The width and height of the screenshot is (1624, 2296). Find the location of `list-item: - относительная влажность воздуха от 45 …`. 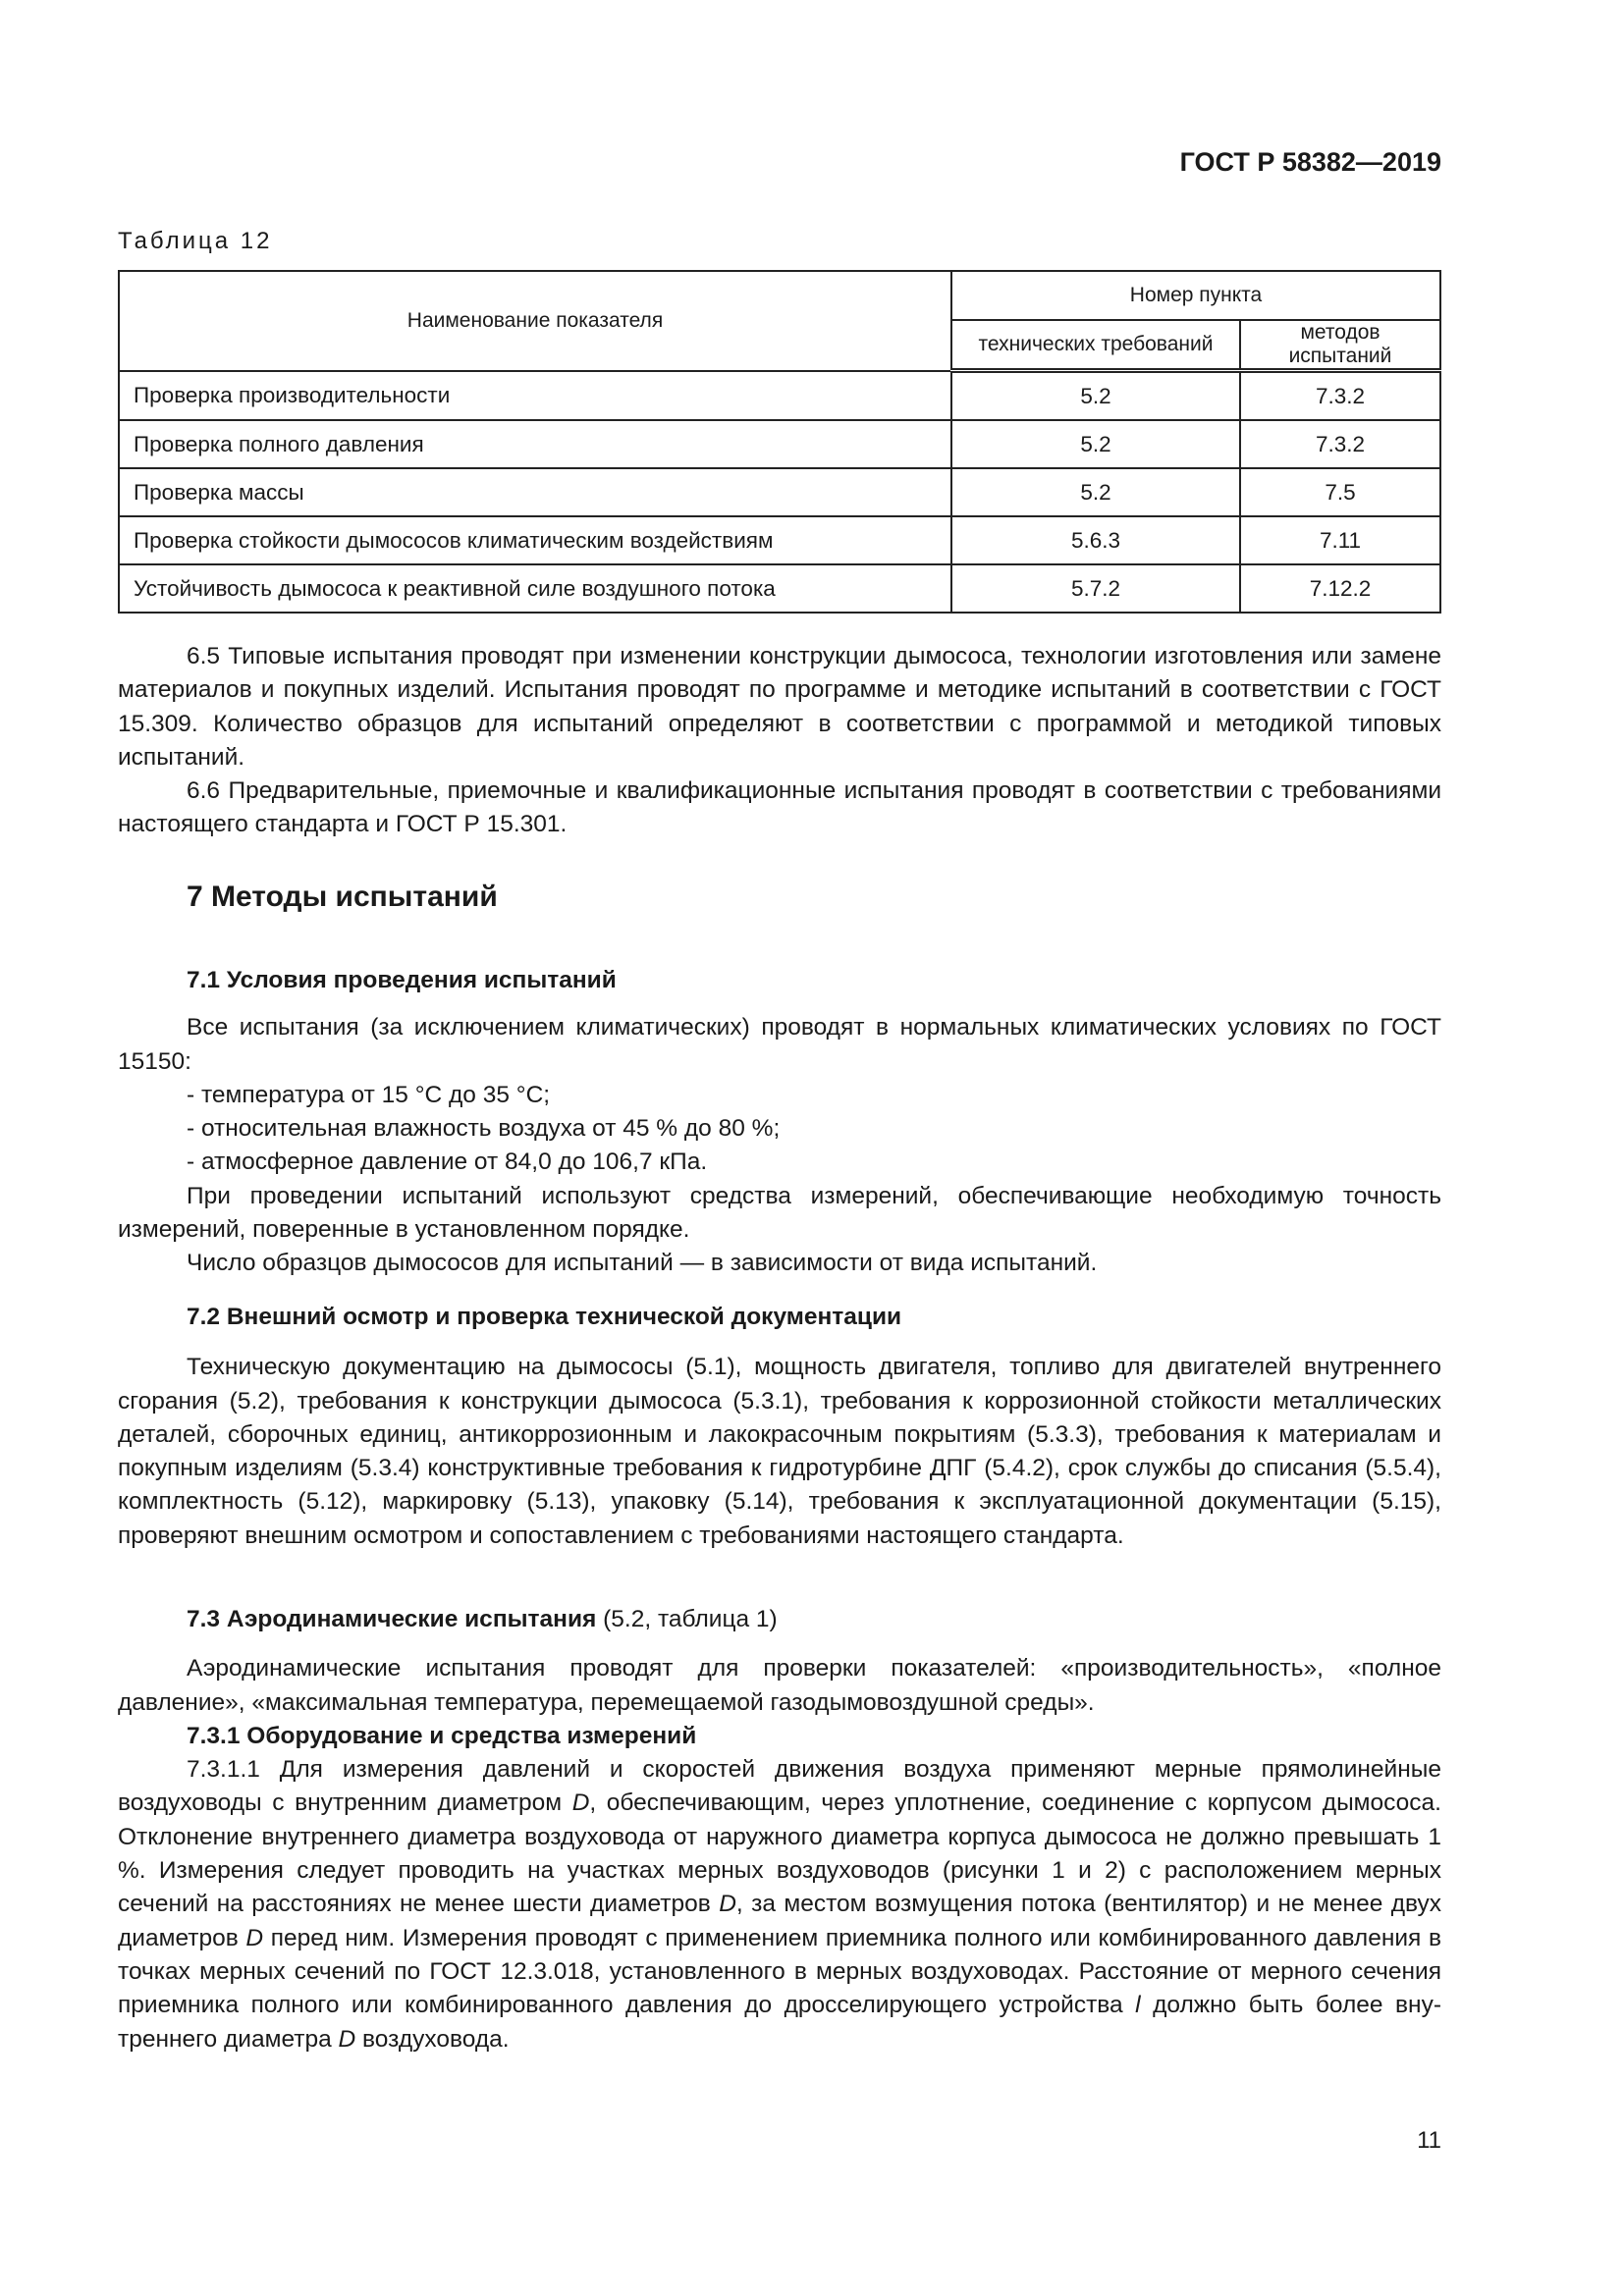

list-item: - относительная влажность воздуха от 45 … is located at coordinates (484, 1129).